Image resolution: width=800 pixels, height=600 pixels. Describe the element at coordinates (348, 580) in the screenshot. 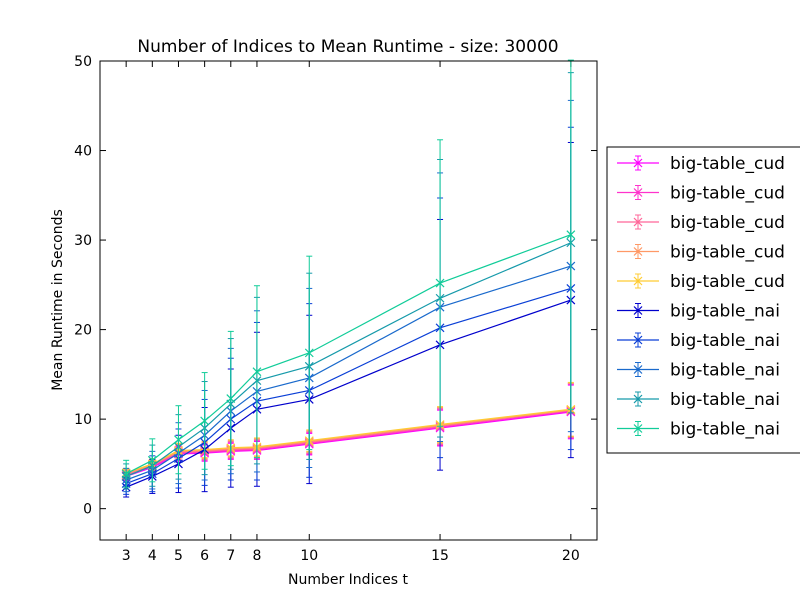

I see `x-axis-label: Number Indices t` at that location.